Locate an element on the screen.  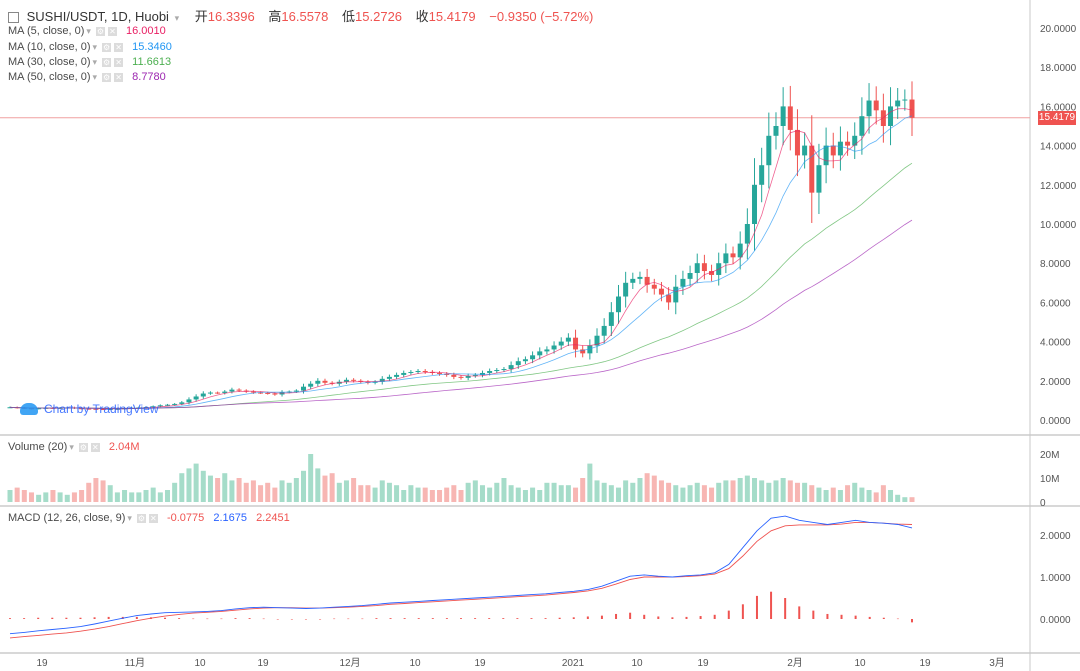
ma50-value: 8.7780 is located at coordinates (149, 77).